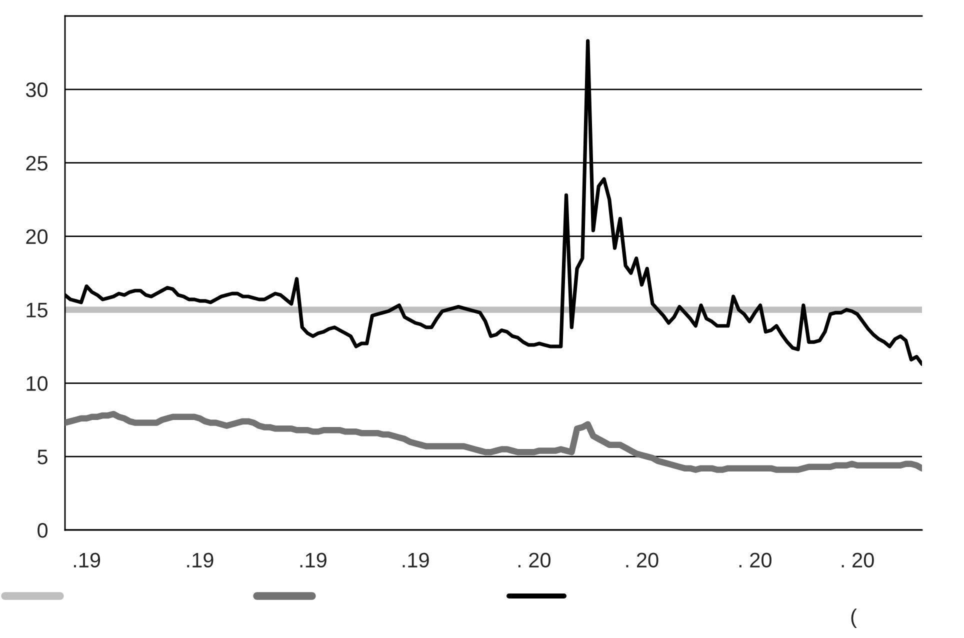  Describe the element at coordinates (37, 90) in the screenshot. I see `y-tick-label: 30` at that location.